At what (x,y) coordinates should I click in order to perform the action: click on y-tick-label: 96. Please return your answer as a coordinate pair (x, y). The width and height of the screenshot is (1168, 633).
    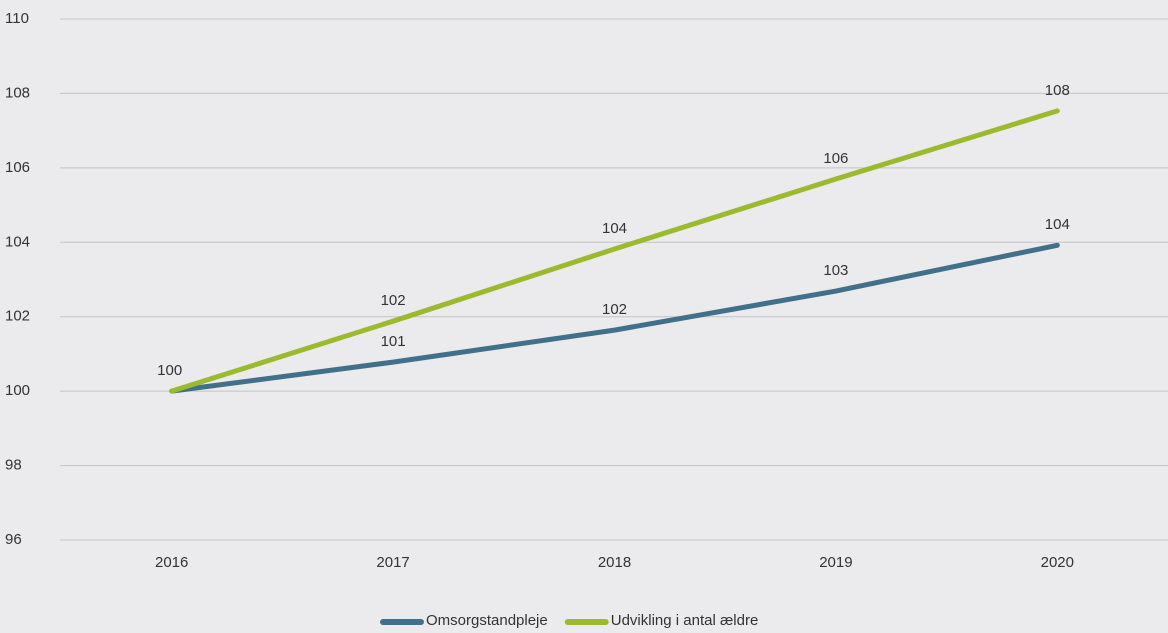
    Looking at the image, I should click on (13, 539).